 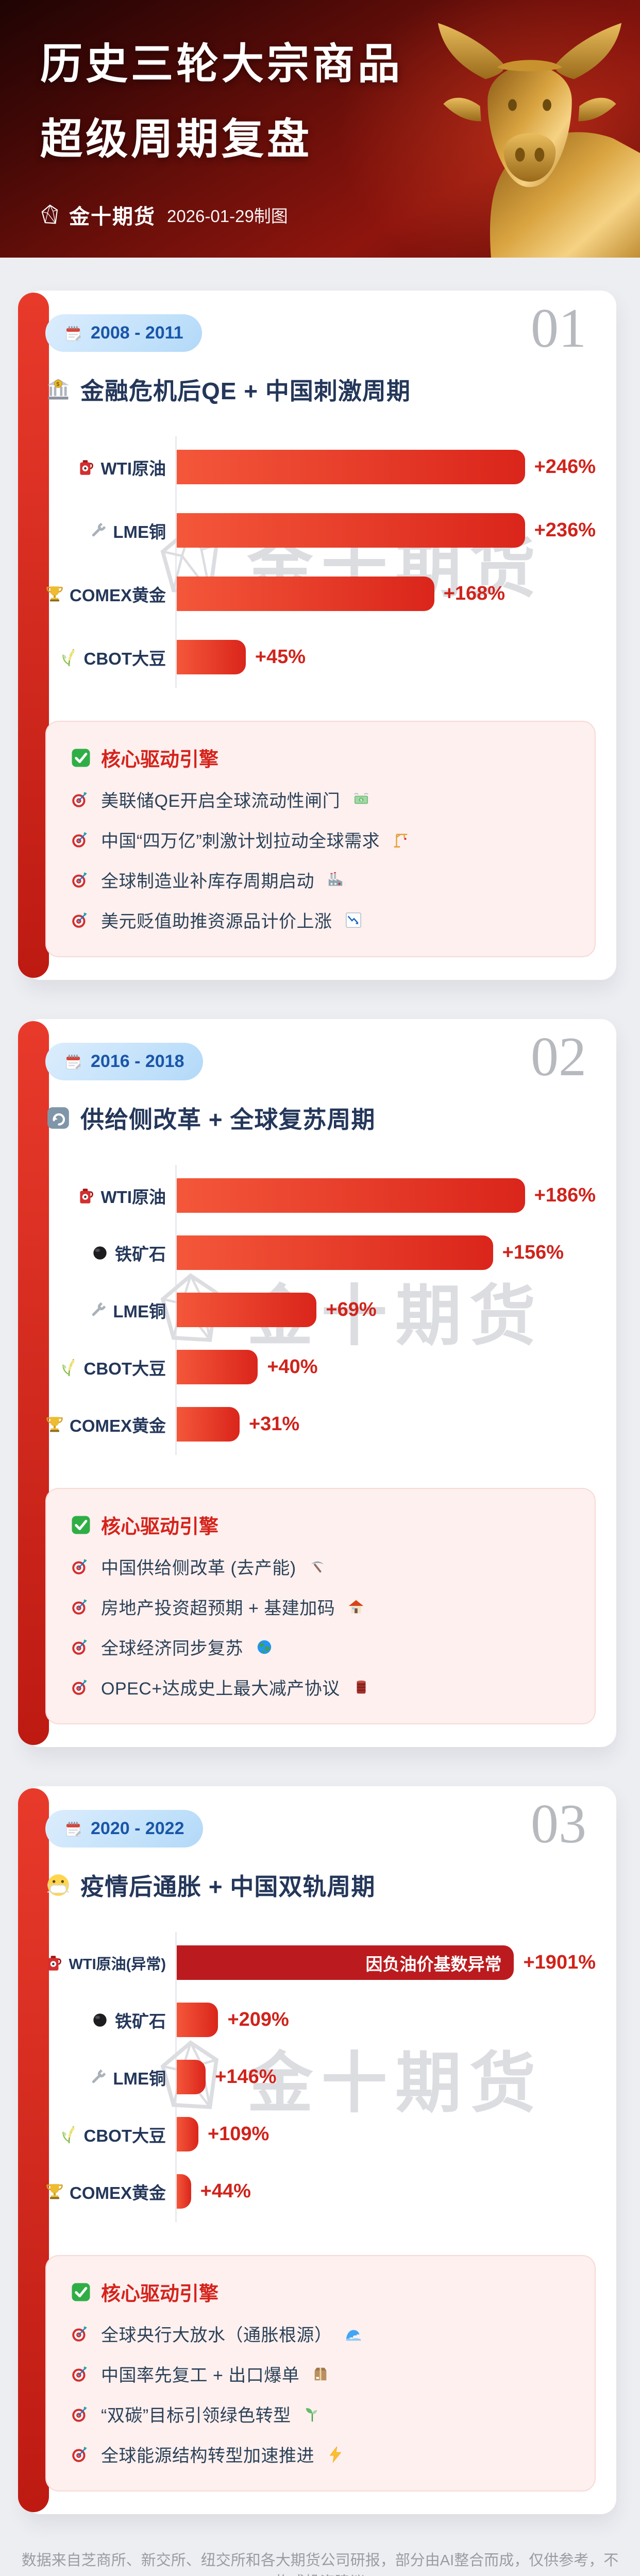 What do you see at coordinates (133, 1197) in the screenshot?
I see `bar-label-text: WTI原油` at bounding box center [133, 1197].